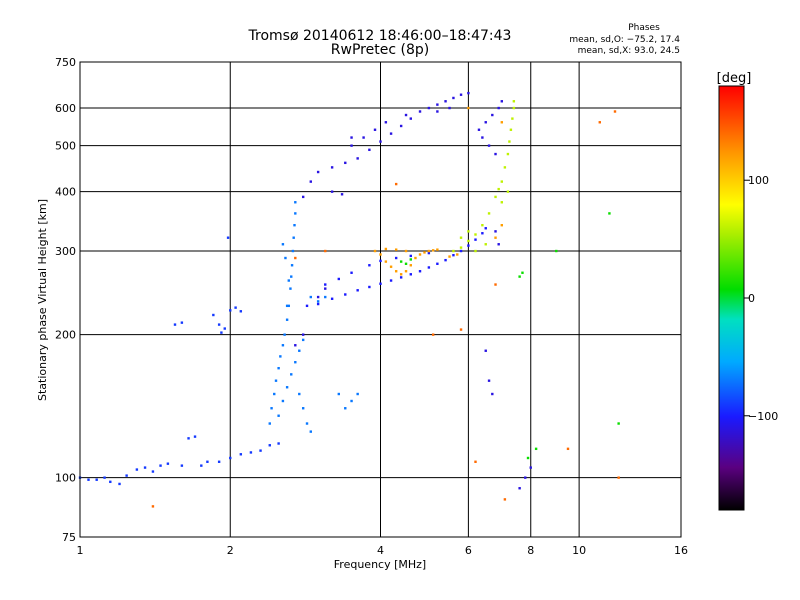 The height and width of the screenshot is (600, 800). What do you see at coordinates (644, 28) in the screenshot?
I see `phases-title: Phases` at bounding box center [644, 28].